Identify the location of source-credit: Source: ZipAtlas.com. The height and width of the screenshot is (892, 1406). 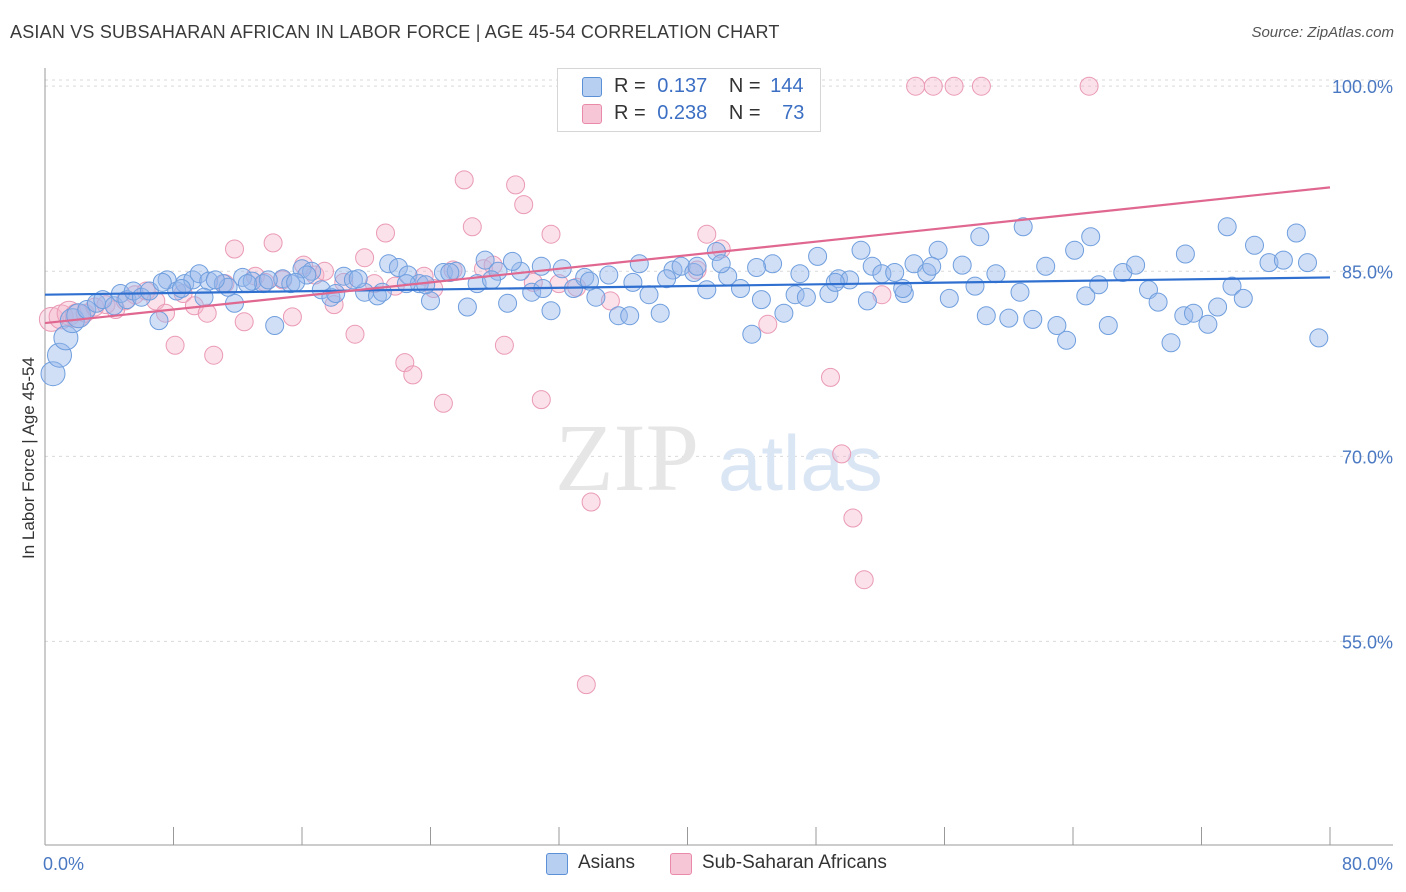
(1322, 32).